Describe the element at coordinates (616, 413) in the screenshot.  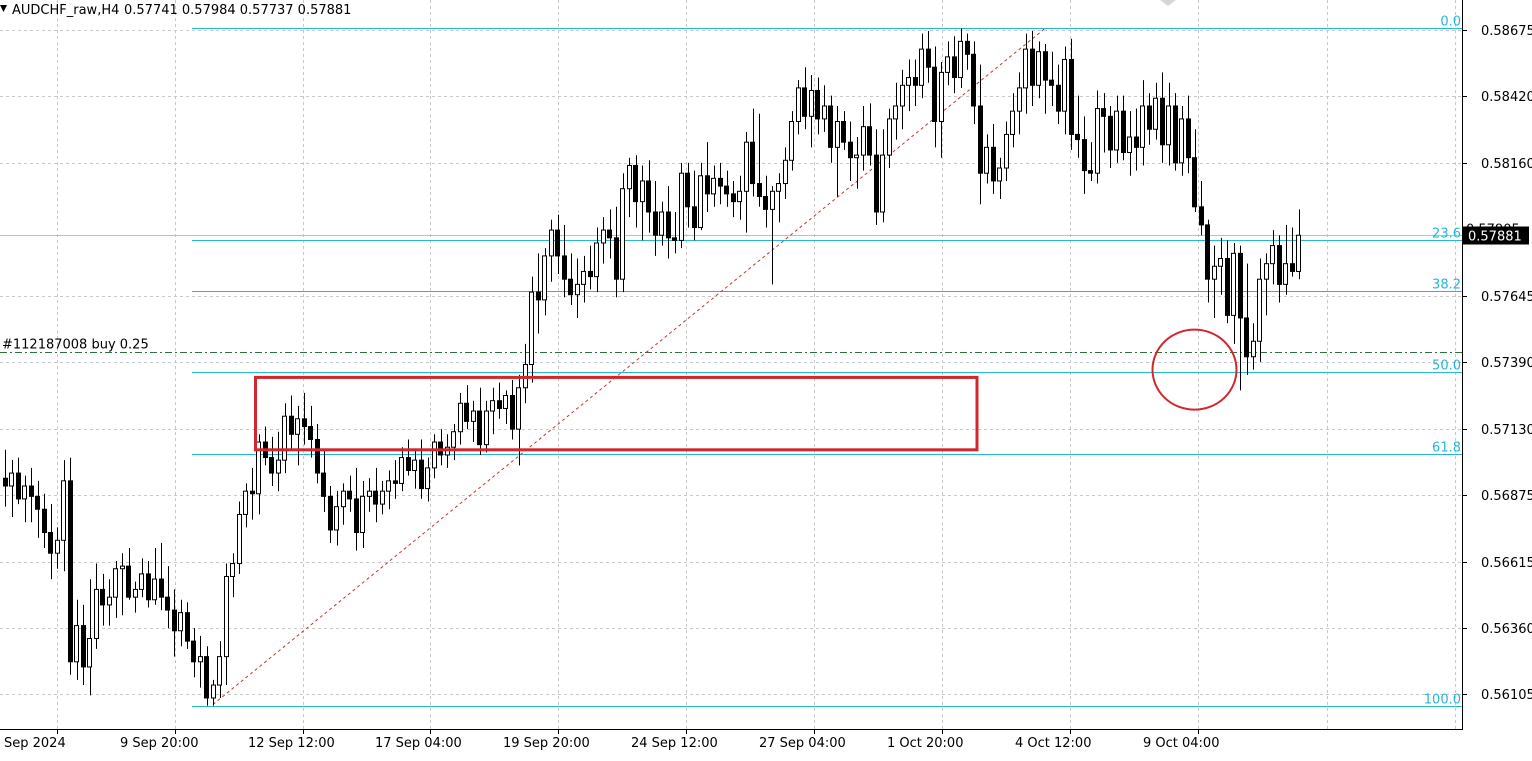
I see `support-zone-rectangle` at that location.